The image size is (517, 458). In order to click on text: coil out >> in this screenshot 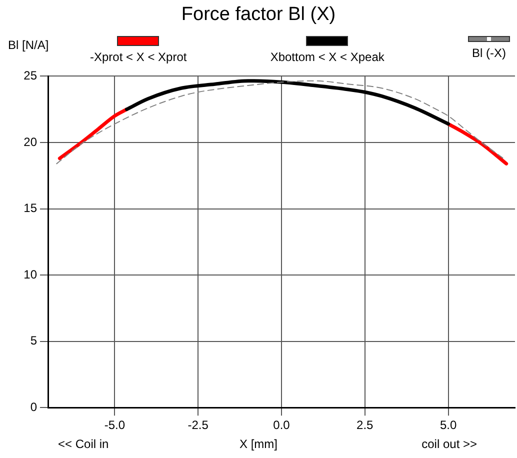, I will do `click(449, 444)`.